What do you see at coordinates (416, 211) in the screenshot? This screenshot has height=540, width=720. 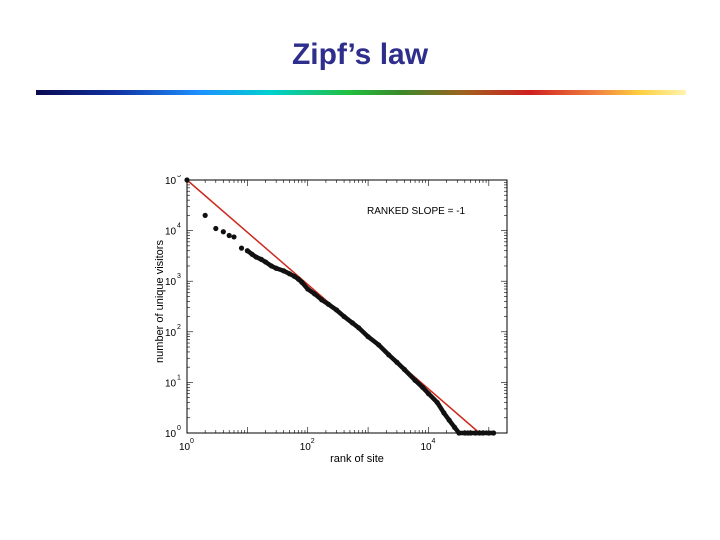 I see `slope-annotation: RANKED SLOPE = -1` at bounding box center [416, 211].